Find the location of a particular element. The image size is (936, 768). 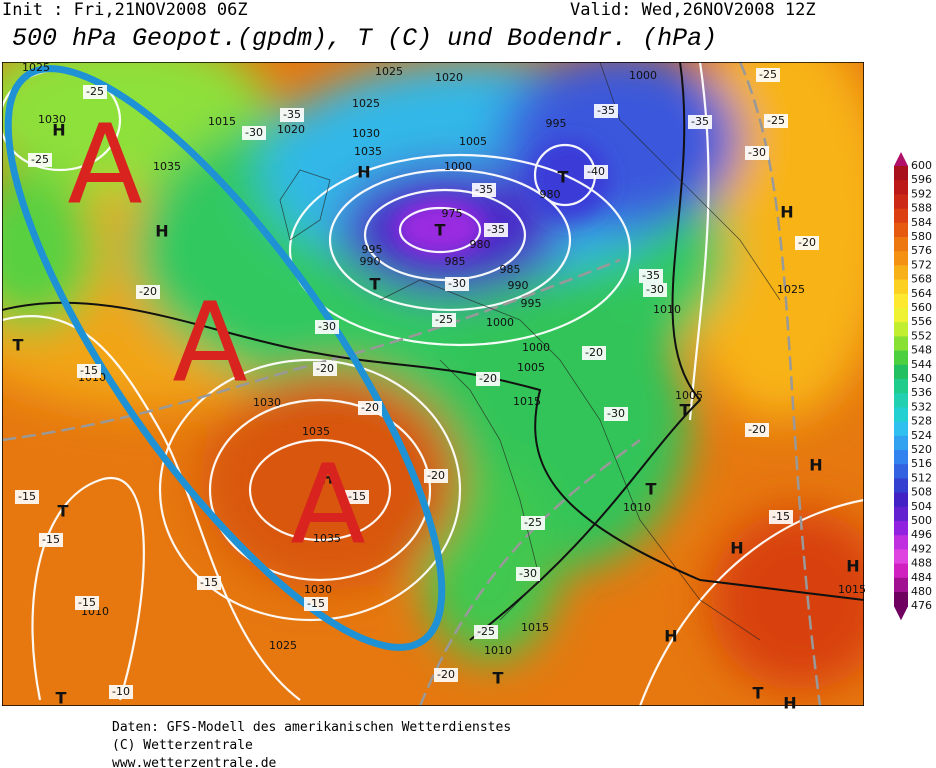

colorbar-label: 560 is located at coordinates (921, 307).